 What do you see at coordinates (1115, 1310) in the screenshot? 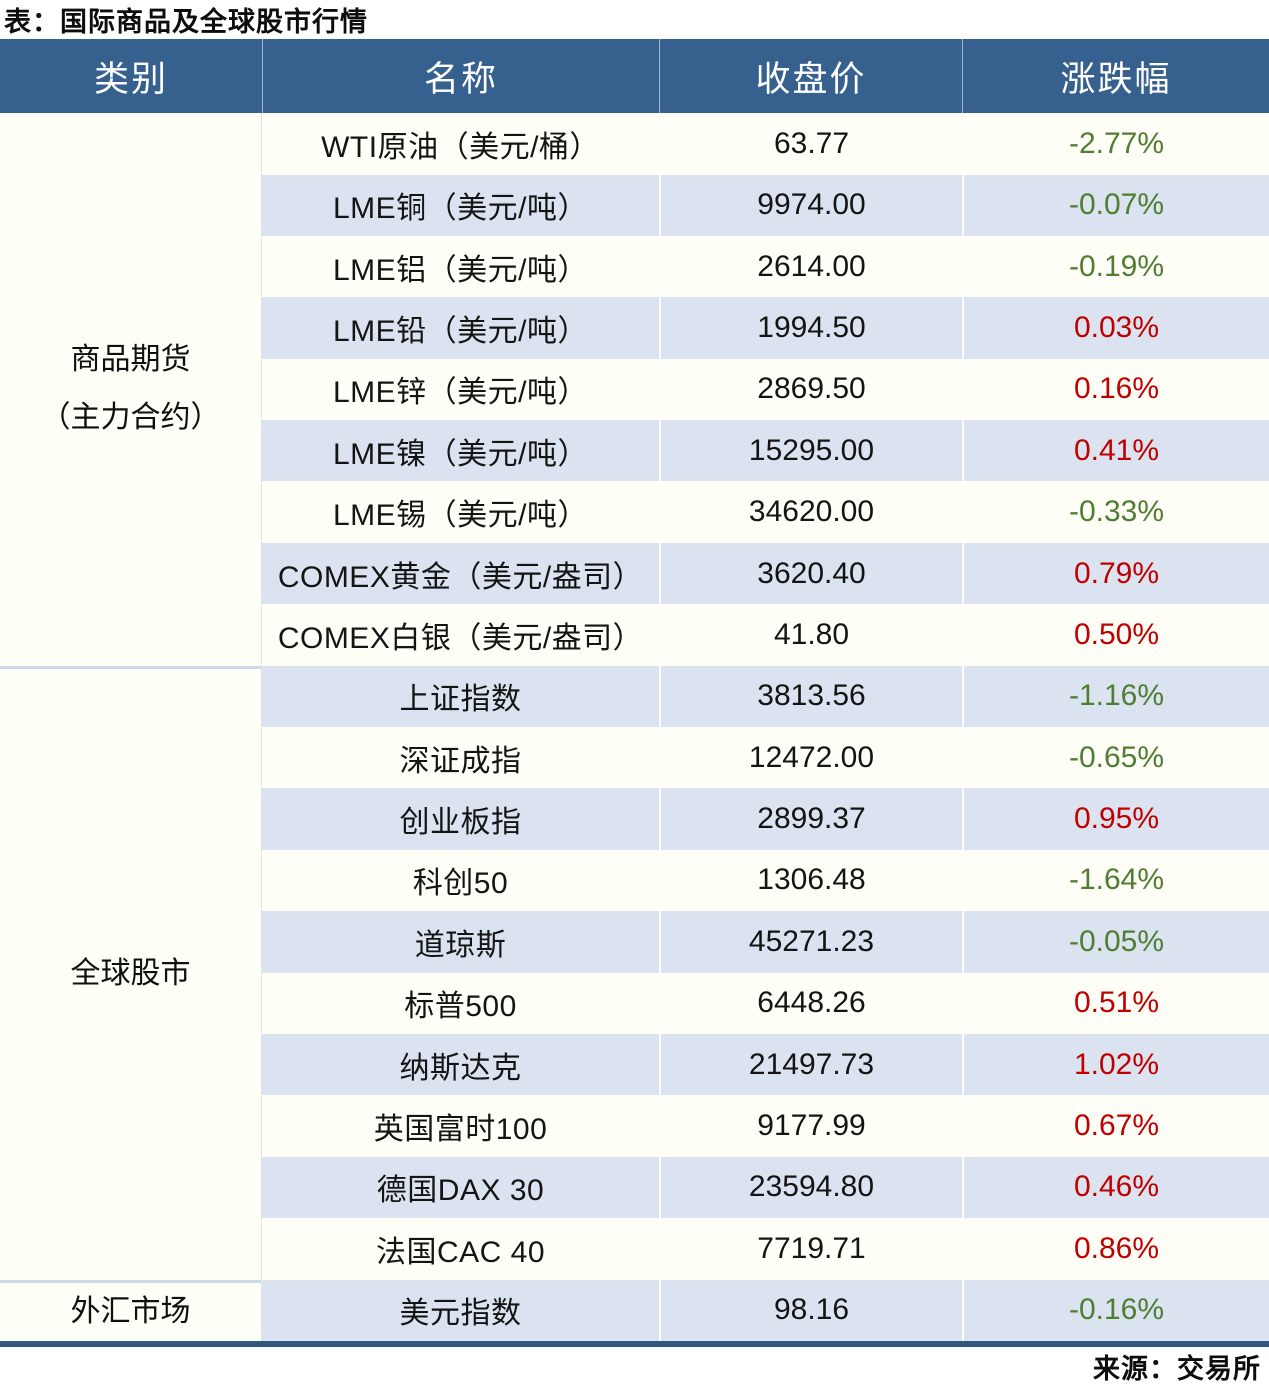
I see `change-cell: -0.16%` at bounding box center [1115, 1310].